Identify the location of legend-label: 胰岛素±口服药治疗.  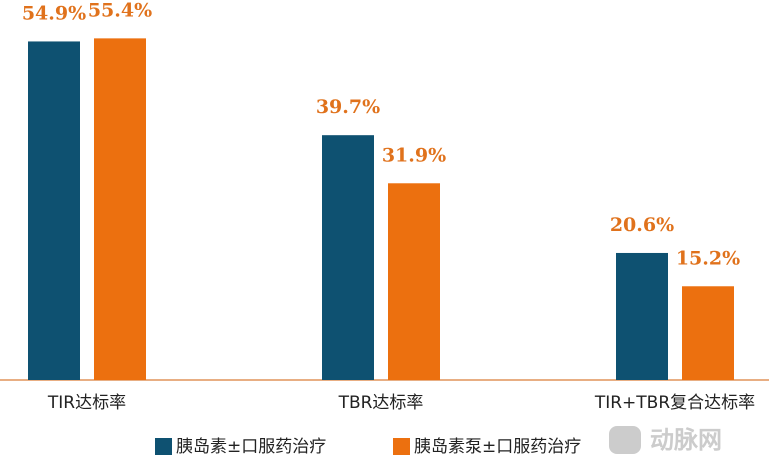
(251, 447).